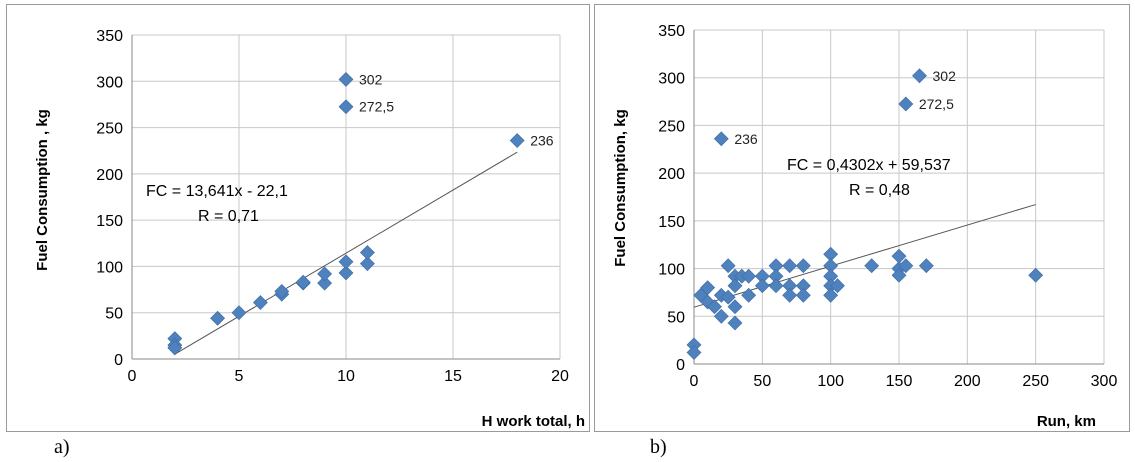 The width and height of the screenshot is (1135, 462). What do you see at coordinates (899, 381) in the screenshot?
I see `x-tick-label: 150` at bounding box center [899, 381].